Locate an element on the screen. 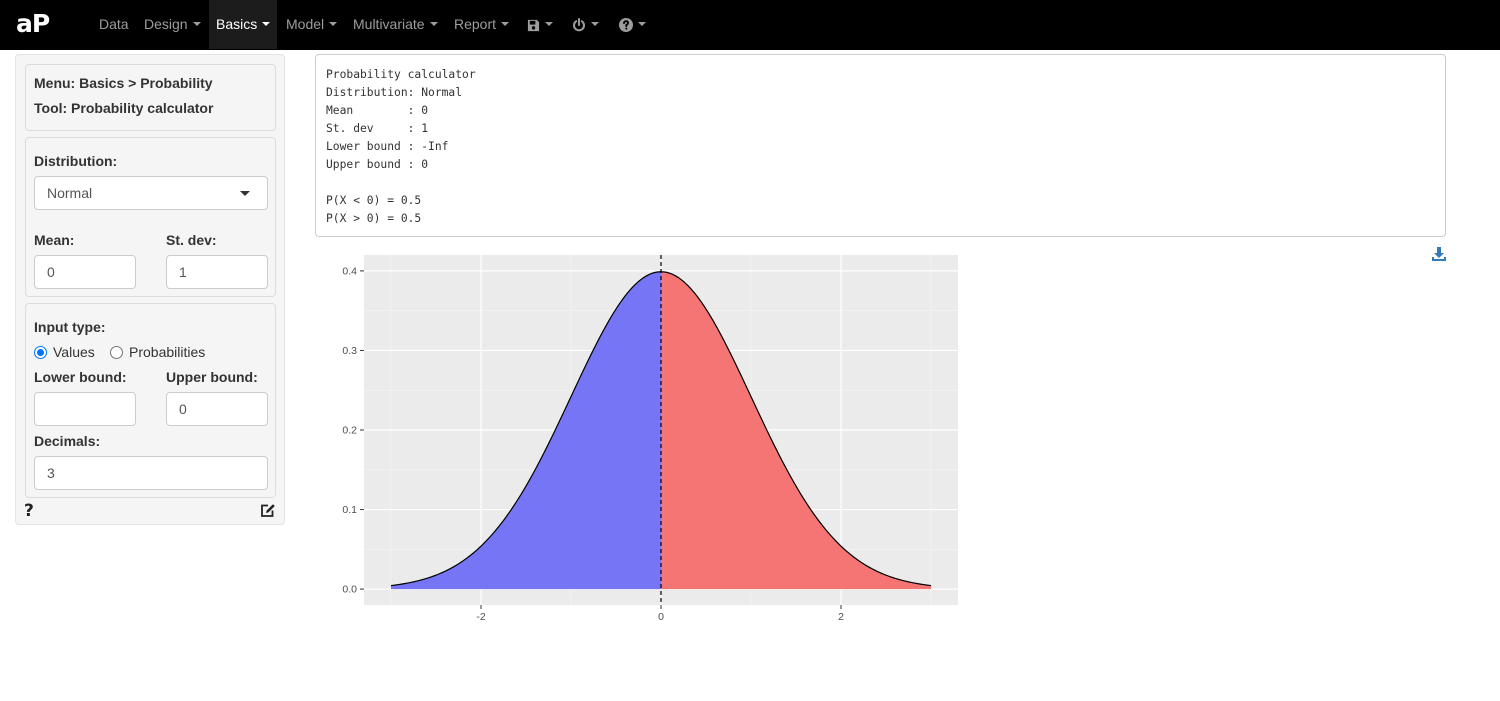 This screenshot has width=1500, height=701. nav-power-menu is located at coordinates (585, 24).